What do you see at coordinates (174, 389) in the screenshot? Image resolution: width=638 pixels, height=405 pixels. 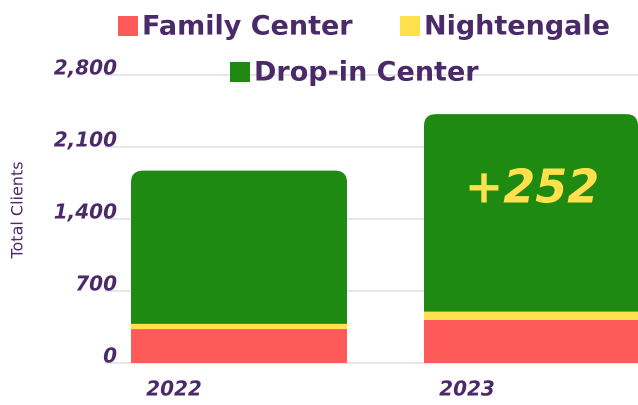 I see `x-tick-label: 2022` at bounding box center [174, 389].